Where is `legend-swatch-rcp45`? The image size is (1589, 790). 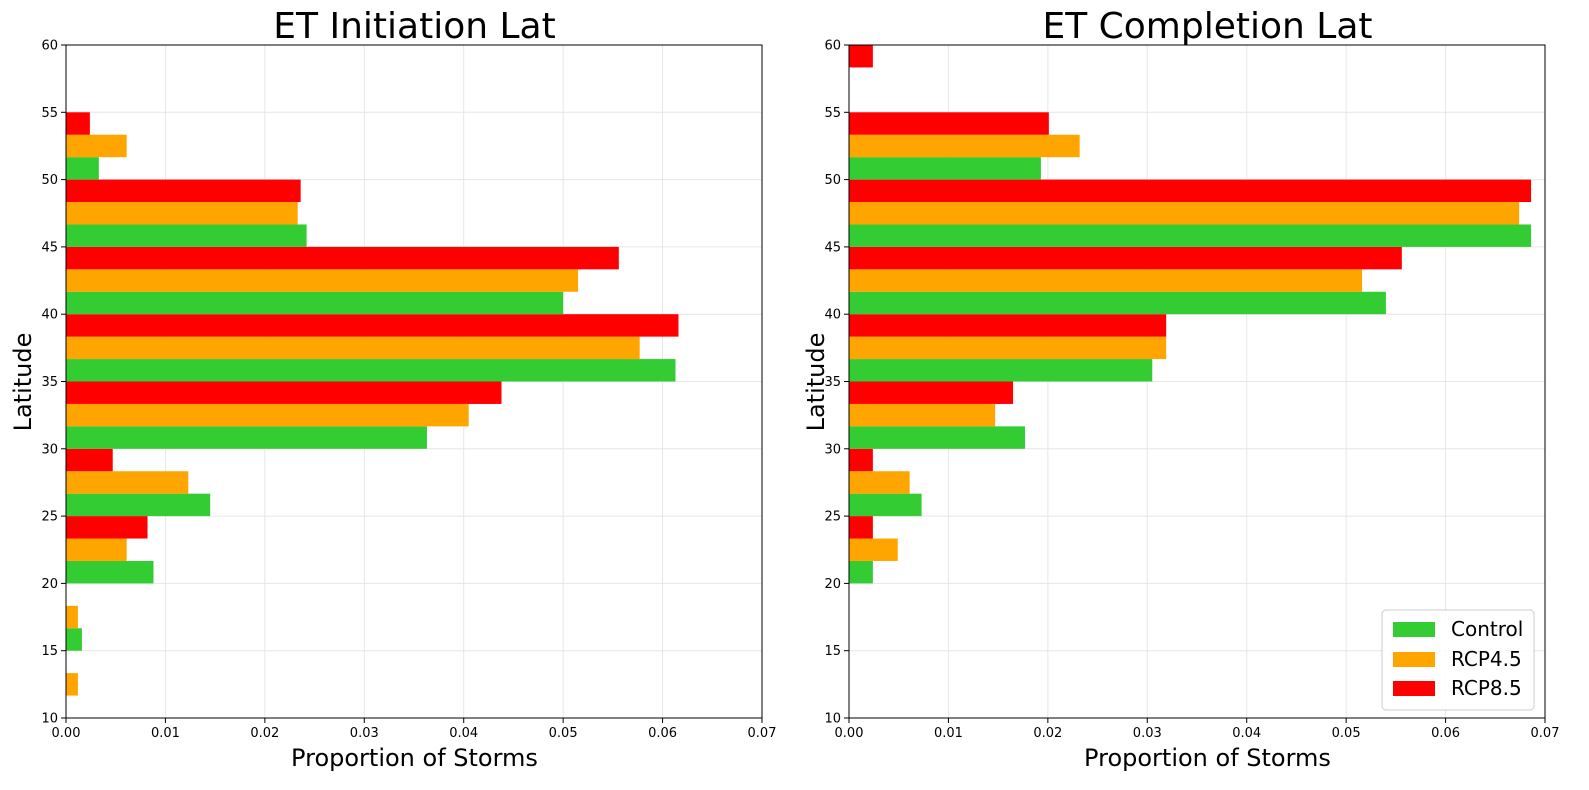
legend-swatch-rcp45 is located at coordinates (1414, 659).